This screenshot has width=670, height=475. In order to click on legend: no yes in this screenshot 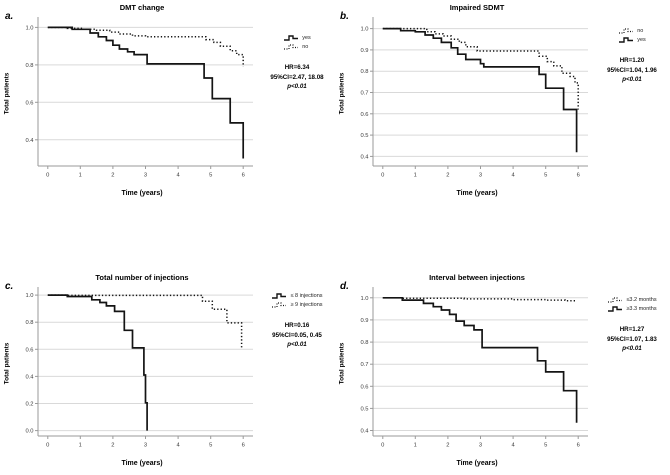, I will do `click(632, 35)`.